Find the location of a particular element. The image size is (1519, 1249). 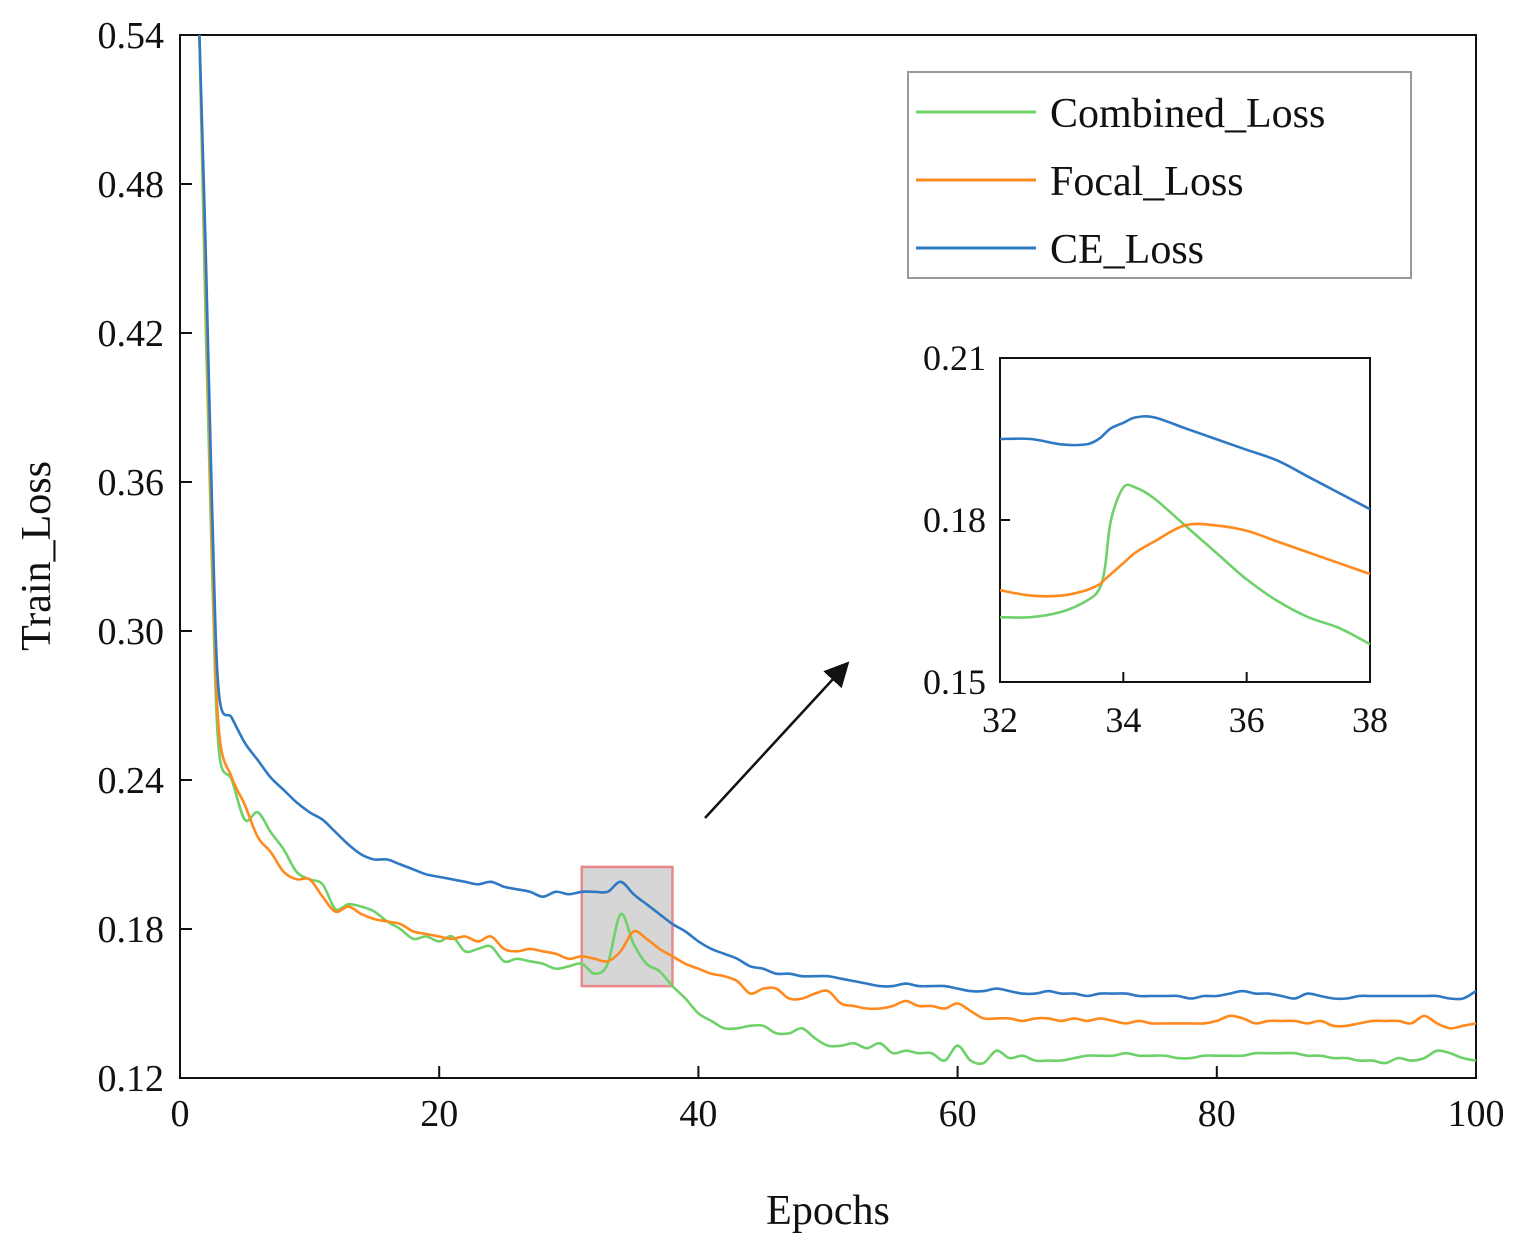

x-tick-label: 100 is located at coordinates (1476, 1114).